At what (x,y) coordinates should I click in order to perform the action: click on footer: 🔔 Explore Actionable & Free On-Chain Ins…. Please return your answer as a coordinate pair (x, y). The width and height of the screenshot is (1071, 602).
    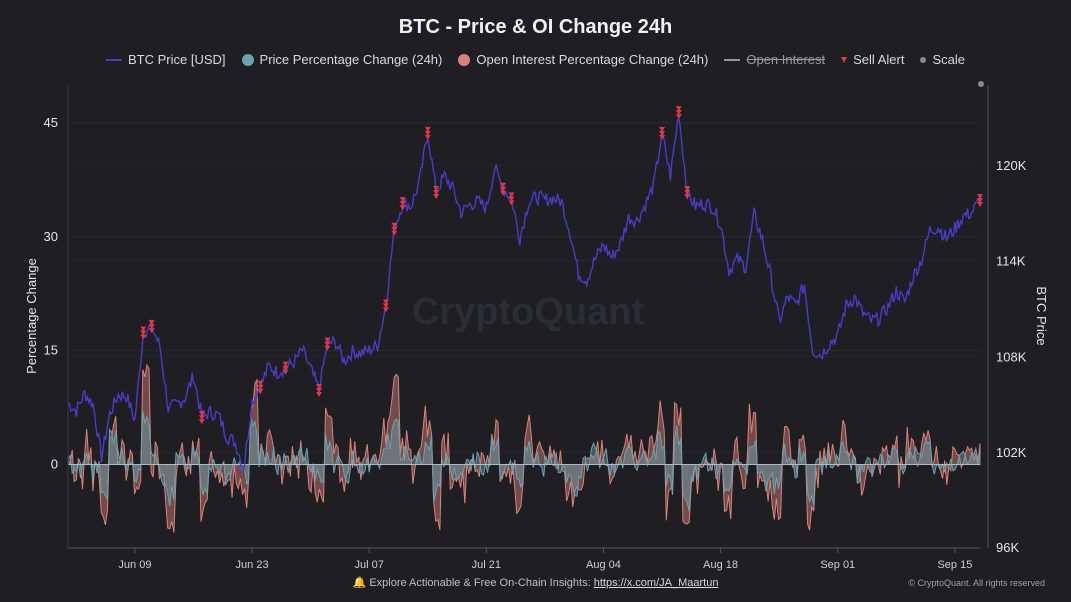
    Looking at the image, I should click on (535, 582).